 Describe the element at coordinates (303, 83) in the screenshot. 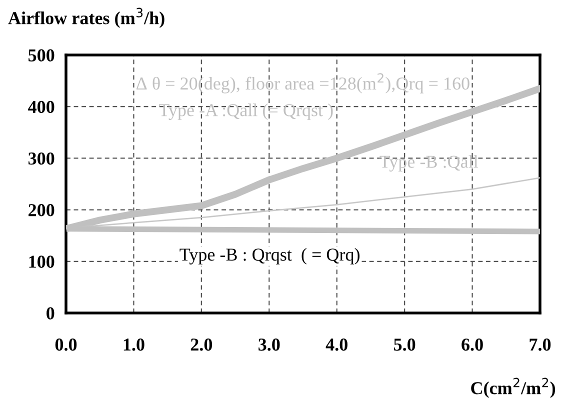

I see `annotation: Δ θ = 20(deg), floor area =128(m$^{2}$),Qrq = 160` at that location.